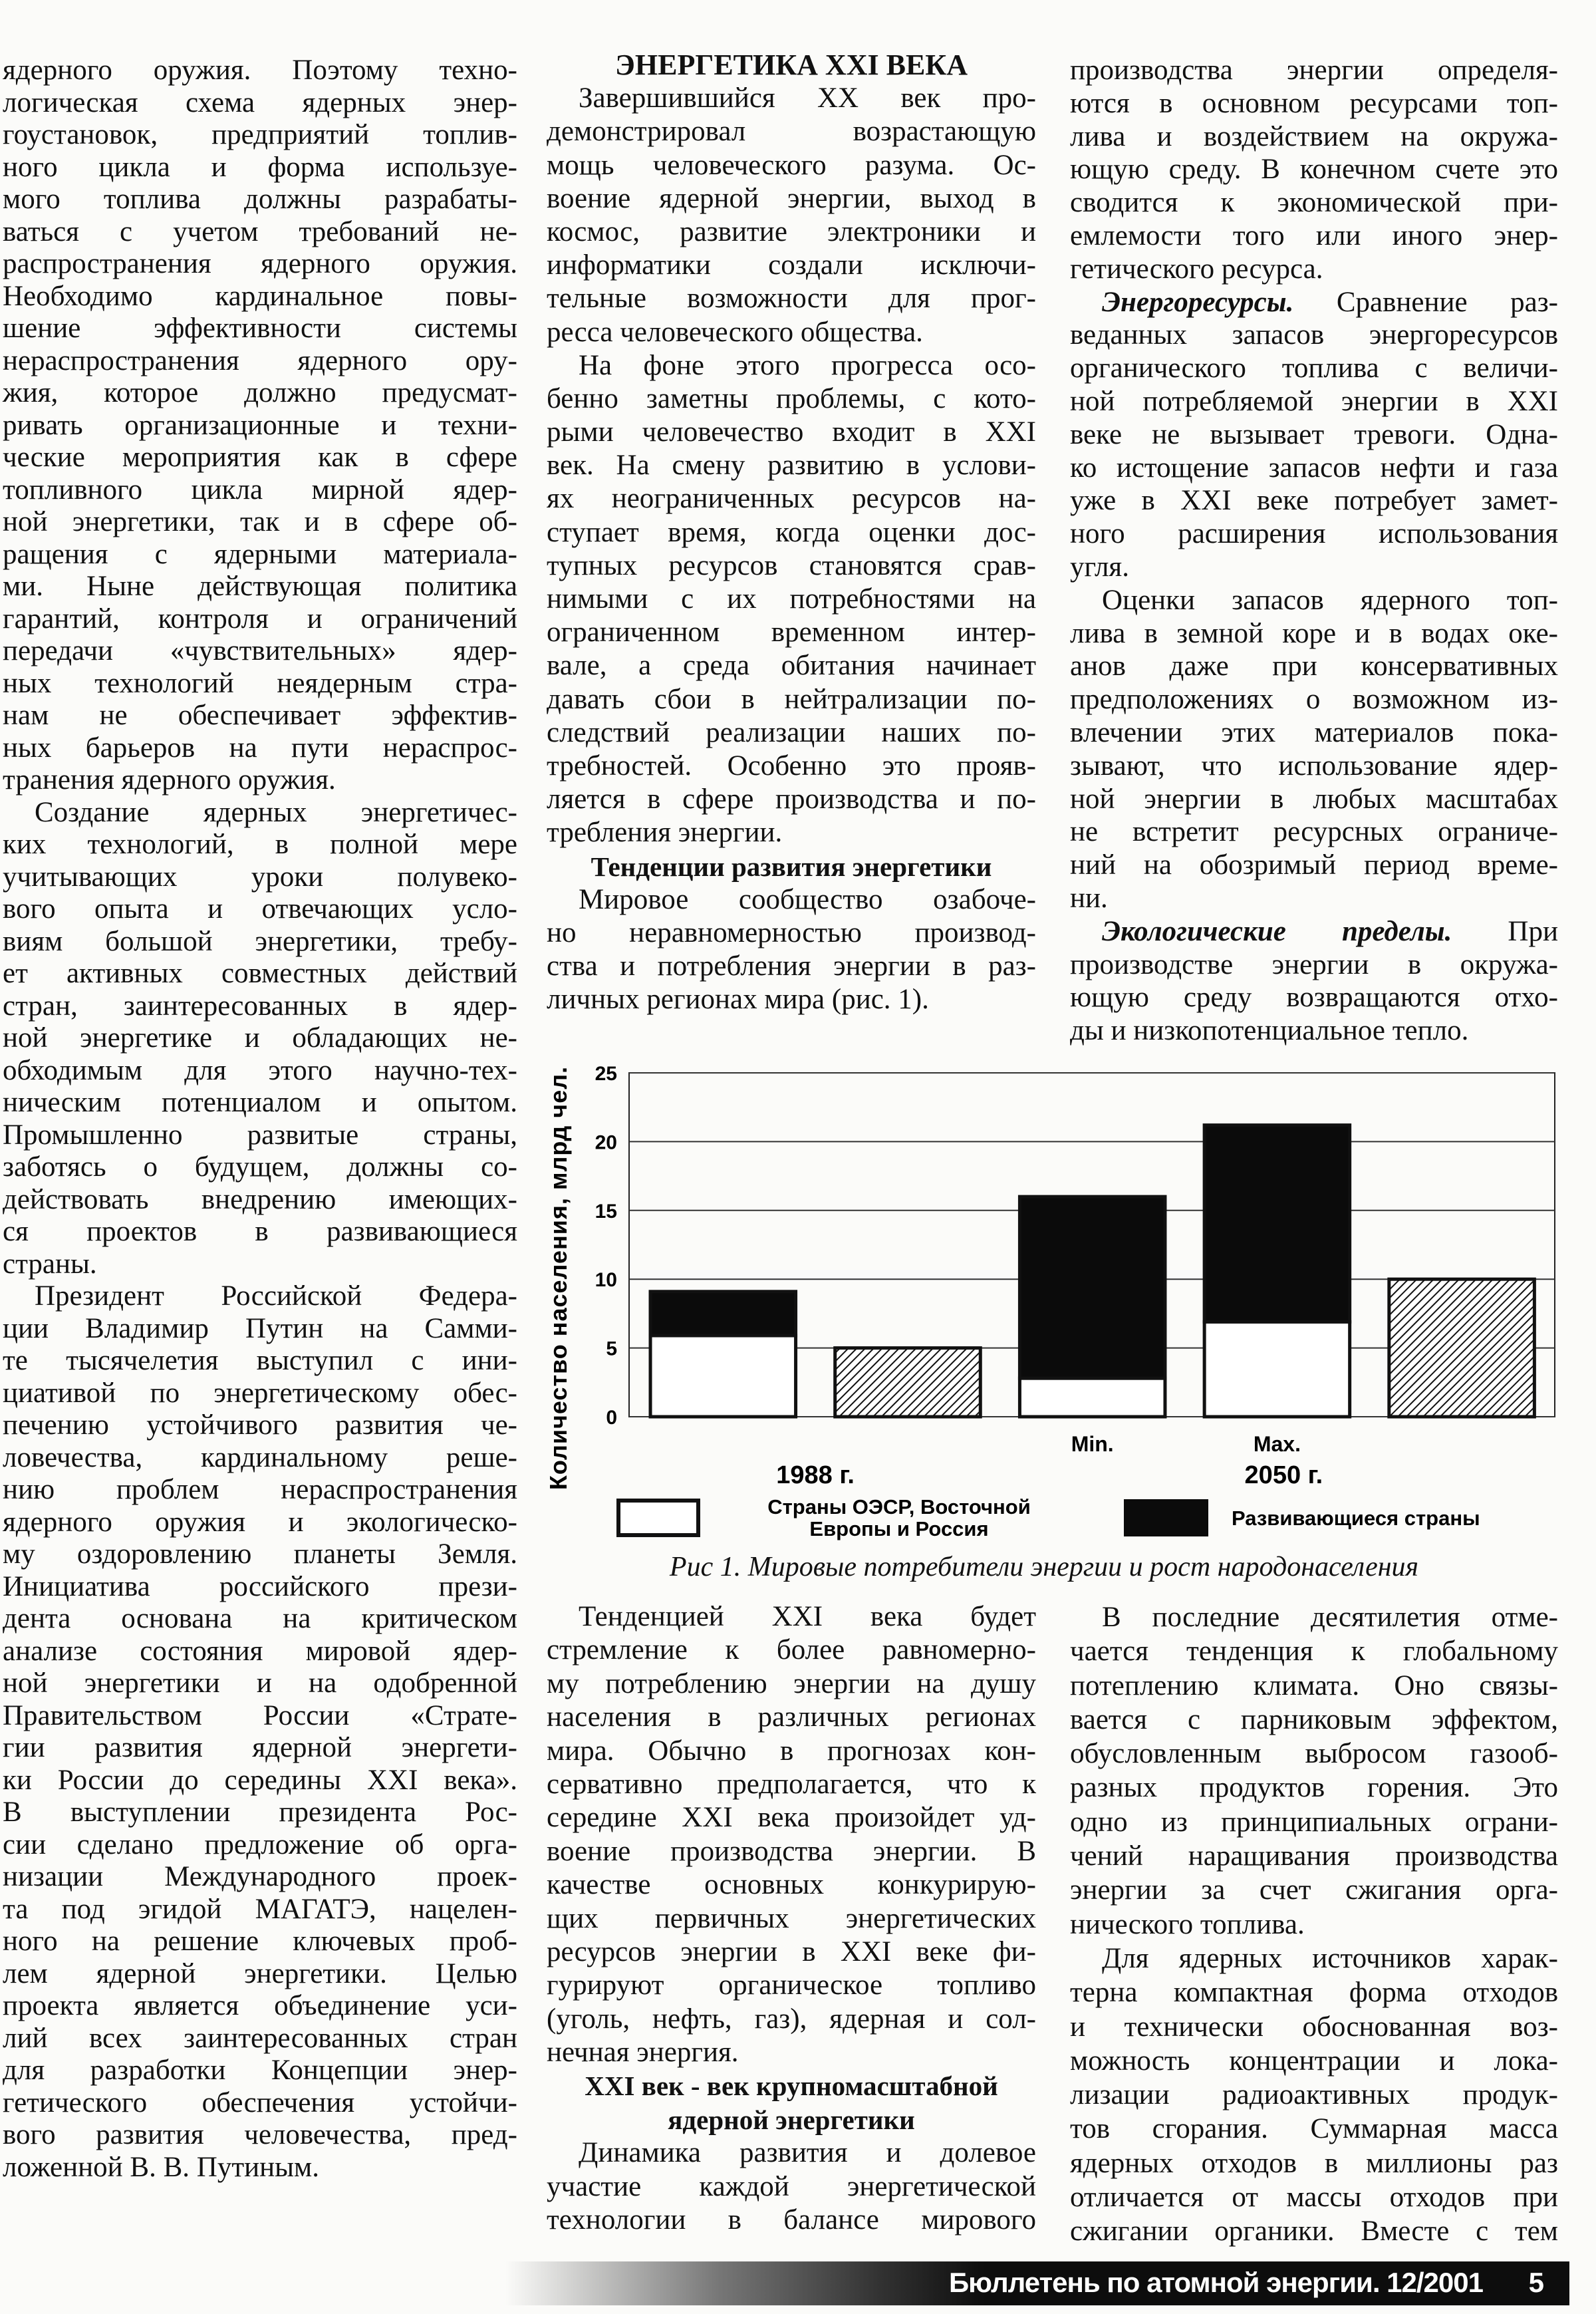 The height and width of the screenshot is (2314, 1596). I want to click on text-line: Оценки запасов ядерного топ-, so click(1330, 600).